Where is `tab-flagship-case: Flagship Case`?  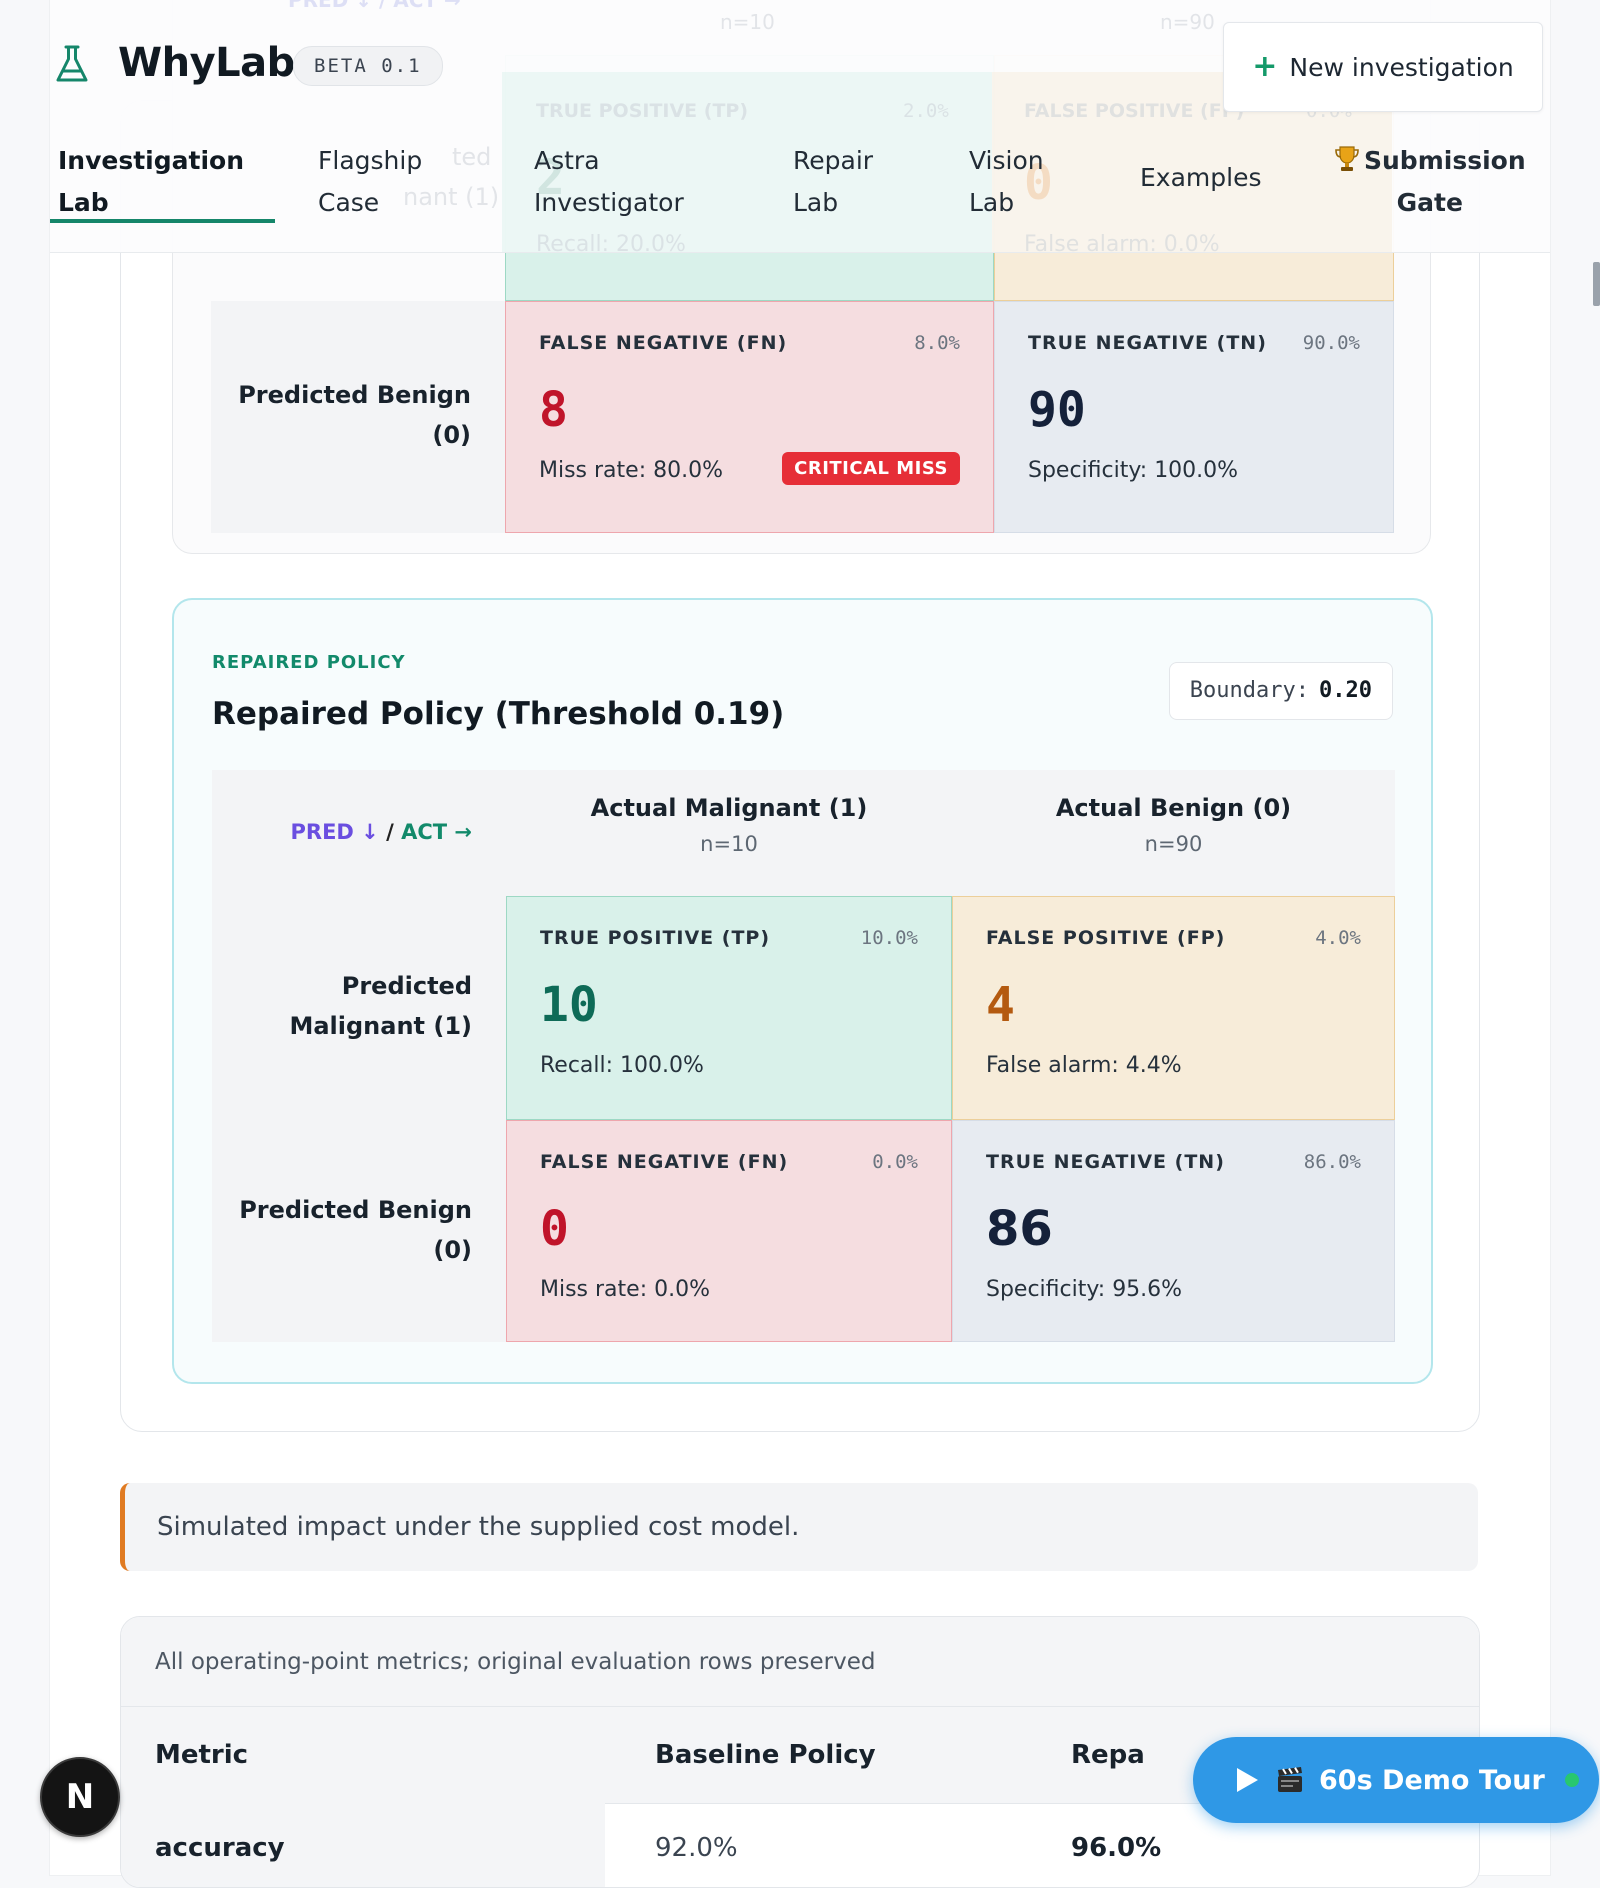
tab-flagship-case: Flagship Case is located at coordinates (370, 182).